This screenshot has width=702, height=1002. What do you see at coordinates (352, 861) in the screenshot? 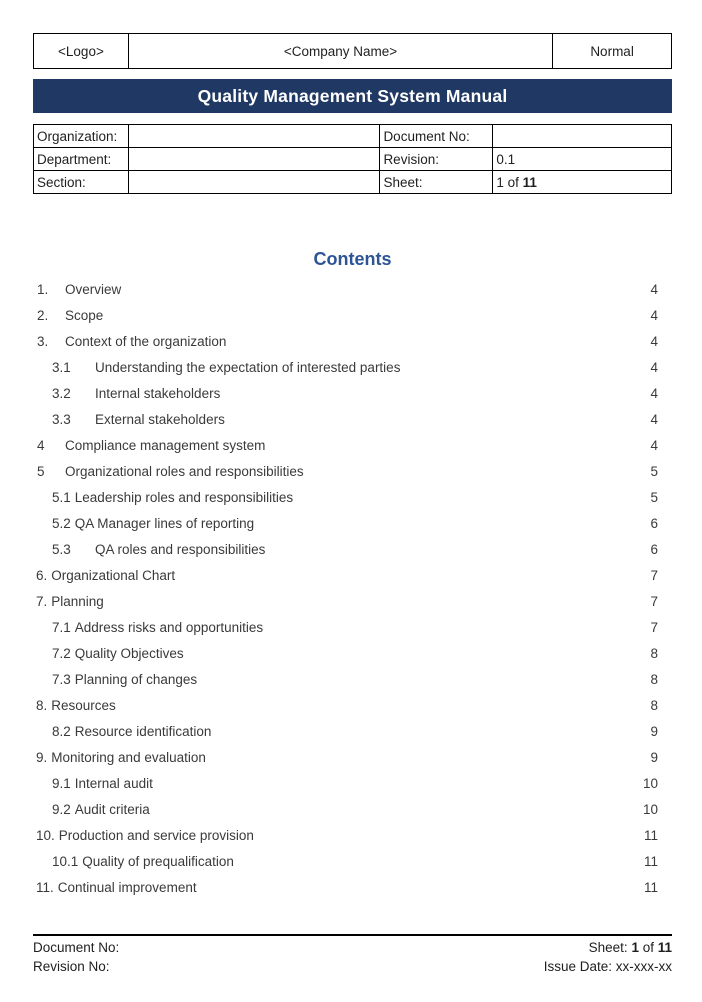
I see `toc-entry: 10.1 Quality of prequalification 11` at bounding box center [352, 861].